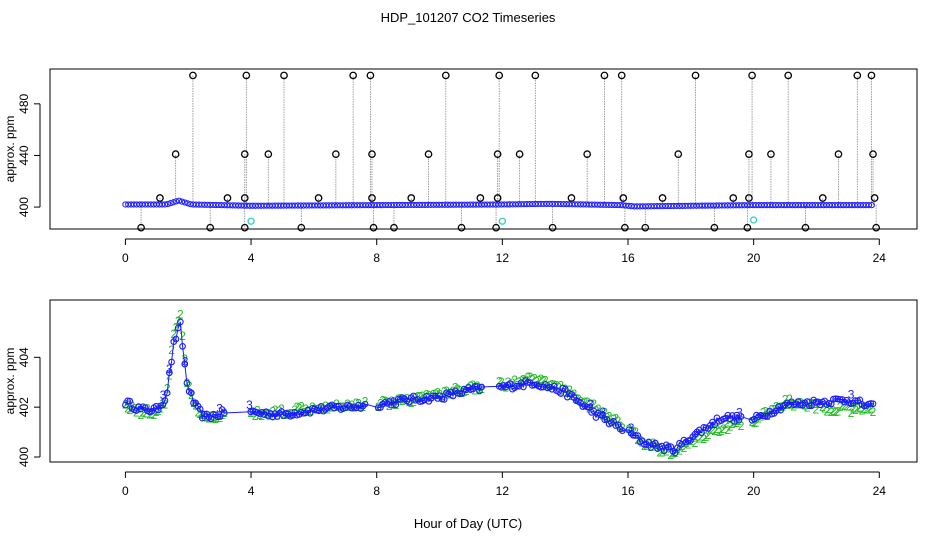  What do you see at coordinates (754, 220) in the screenshot?
I see `cyan-point` at bounding box center [754, 220].